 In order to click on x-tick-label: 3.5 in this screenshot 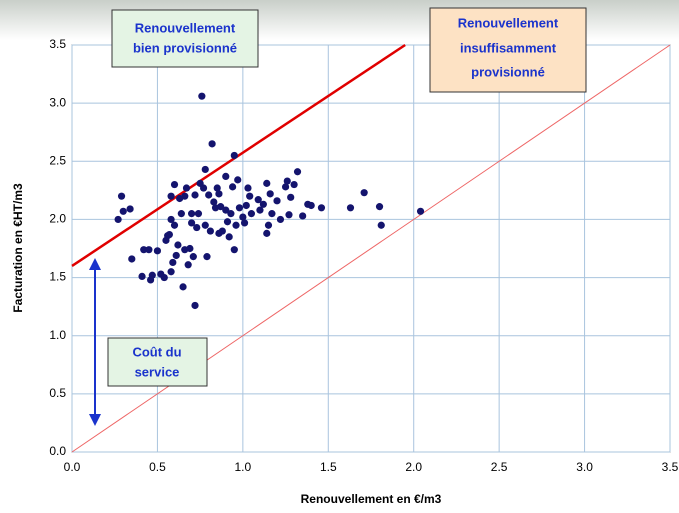, I will do `click(670, 467)`.